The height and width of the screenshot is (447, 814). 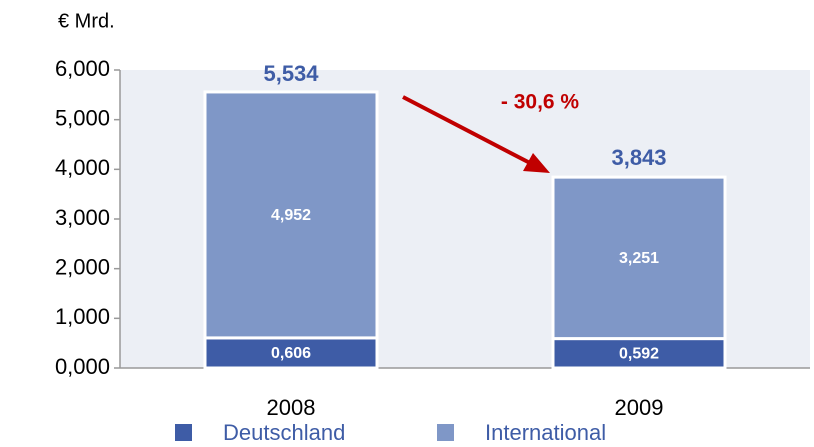 What do you see at coordinates (545, 432) in the screenshot?
I see `legend-label: International` at bounding box center [545, 432].